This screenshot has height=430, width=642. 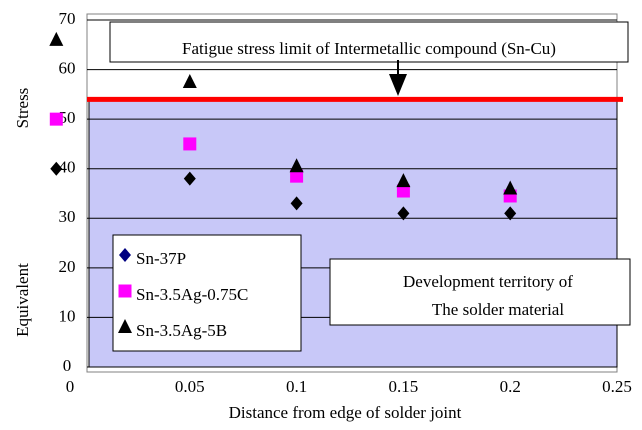 I want to click on x-tick-label: 0.05, so click(x=190, y=386).